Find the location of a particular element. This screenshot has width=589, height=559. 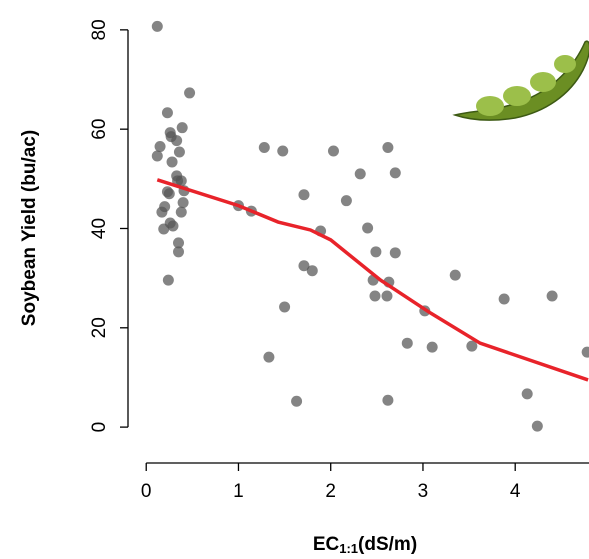

x-tick-label: 0 is located at coordinates (146, 491).